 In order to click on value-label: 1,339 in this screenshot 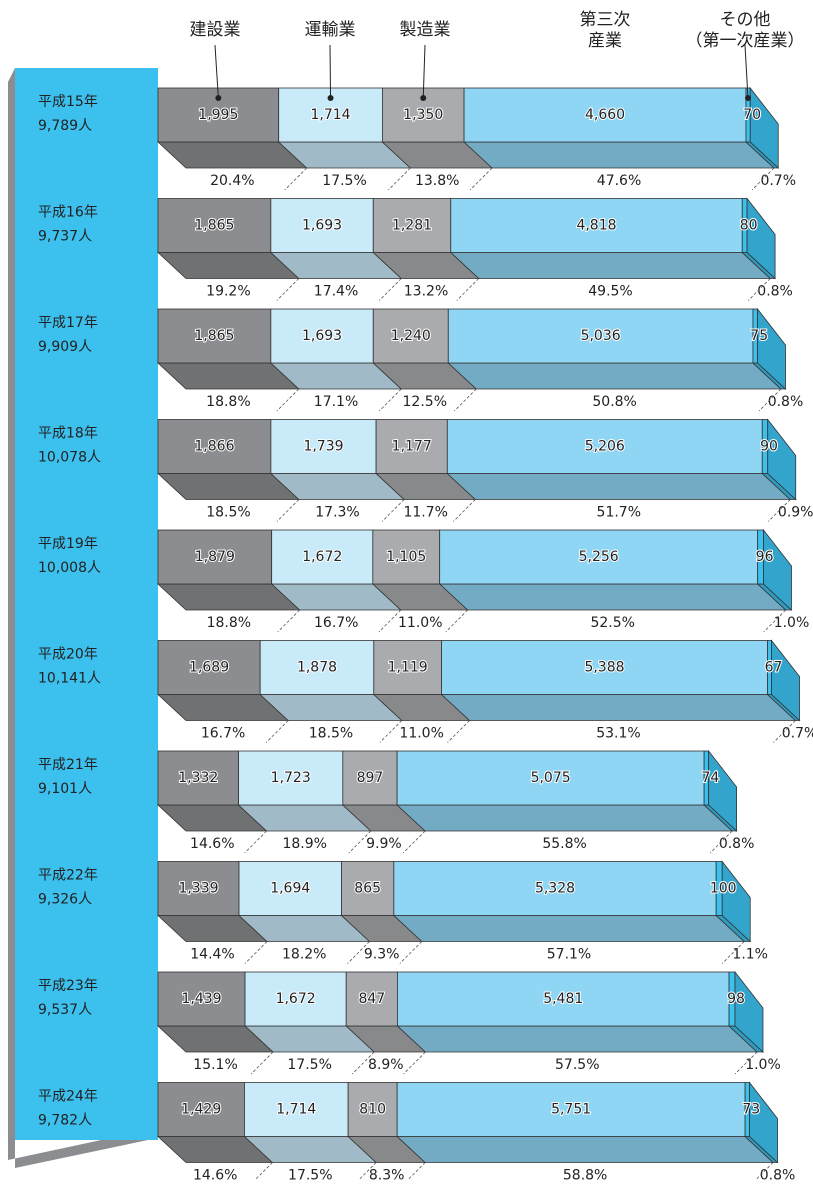, I will do `click(198, 889)`.